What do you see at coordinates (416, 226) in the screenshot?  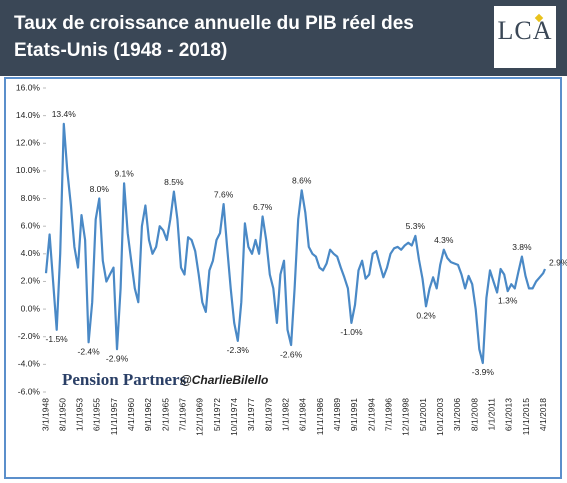 I see `data-label: 5.3%` at bounding box center [416, 226].